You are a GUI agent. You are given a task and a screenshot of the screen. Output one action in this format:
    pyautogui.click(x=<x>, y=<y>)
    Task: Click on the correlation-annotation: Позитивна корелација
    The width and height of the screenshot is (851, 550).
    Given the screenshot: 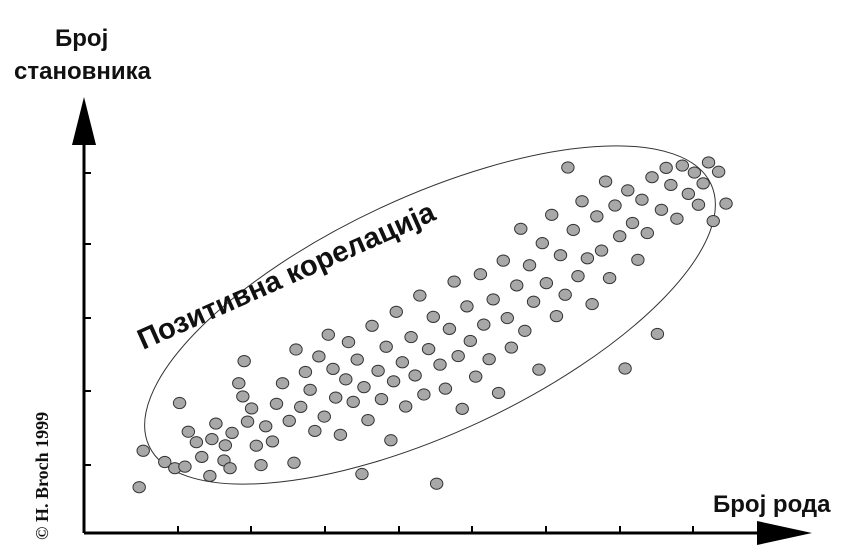 What is the action you would take?
    pyautogui.click(x=287, y=276)
    